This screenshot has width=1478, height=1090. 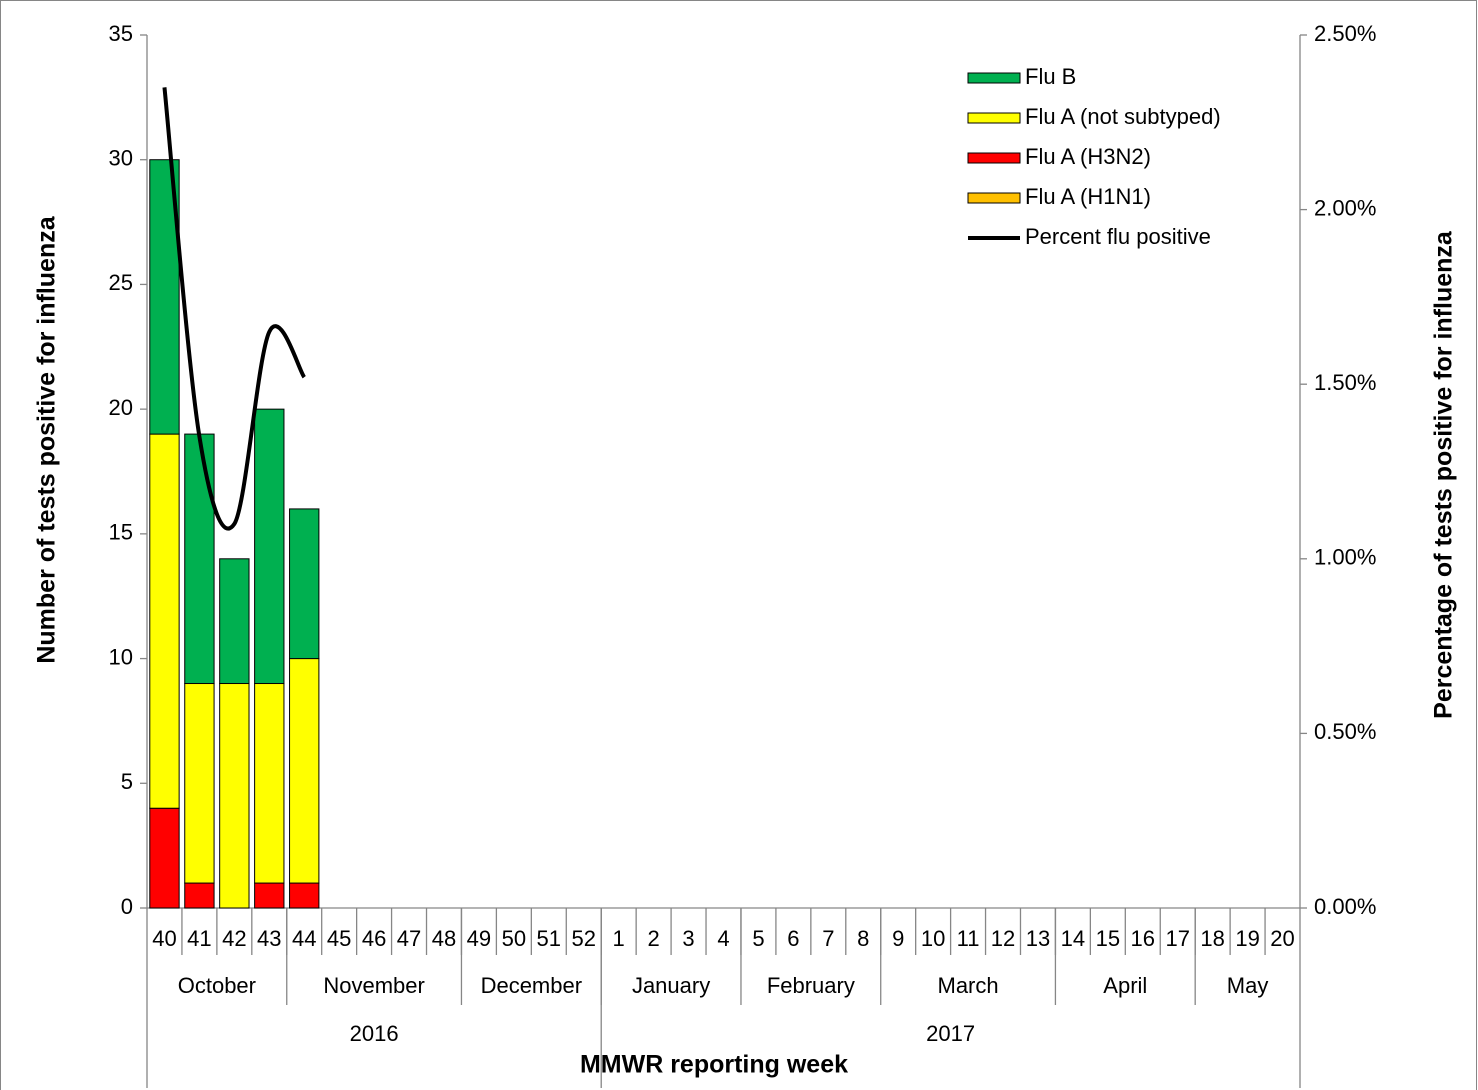 I want to click on x-tick-label: 9, so click(x=898, y=938).